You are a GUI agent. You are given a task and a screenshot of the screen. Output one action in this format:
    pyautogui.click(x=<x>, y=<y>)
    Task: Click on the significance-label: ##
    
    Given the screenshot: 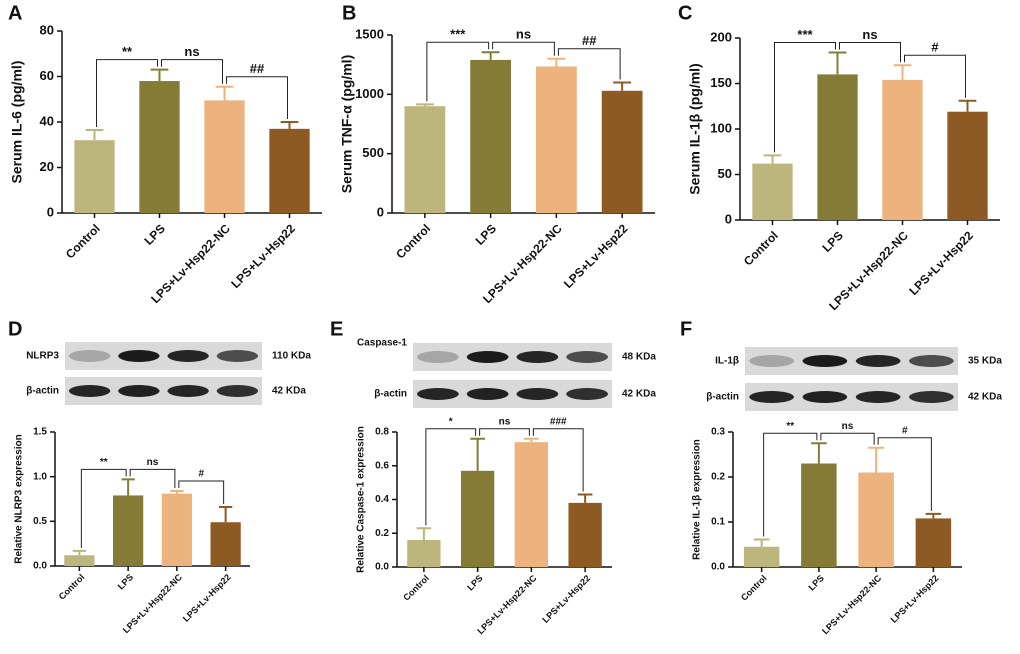 What is the action you would take?
    pyautogui.click(x=257, y=68)
    